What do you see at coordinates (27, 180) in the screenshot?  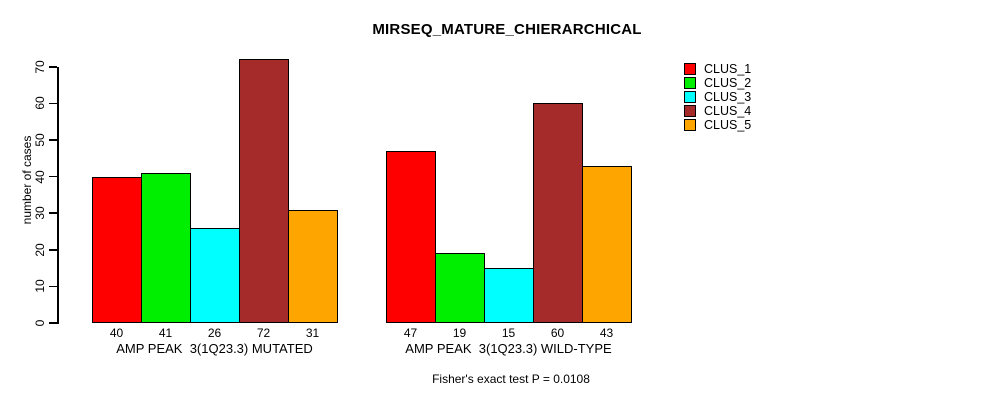 I see `y-axis-label: number of cases` at bounding box center [27, 180].